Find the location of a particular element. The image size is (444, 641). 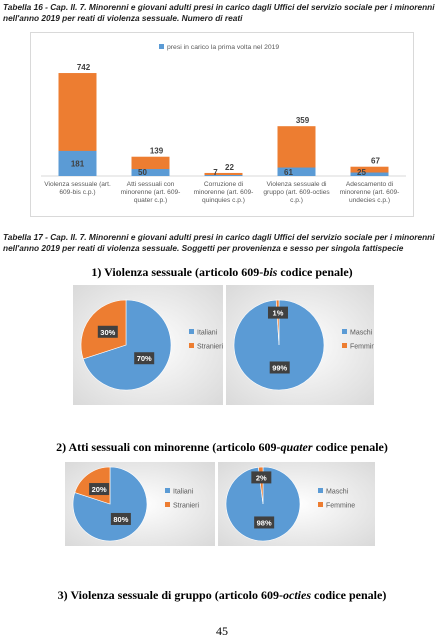

data-label: 50 is located at coordinates (142, 172).